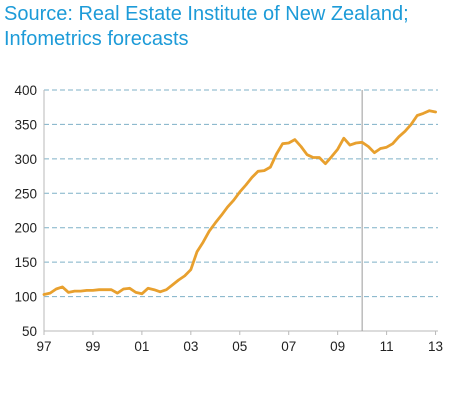  What do you see at coordinates (25, 90) in the screenshot?
I see `y-tick-label: 400` at bounding box center [25, 90].